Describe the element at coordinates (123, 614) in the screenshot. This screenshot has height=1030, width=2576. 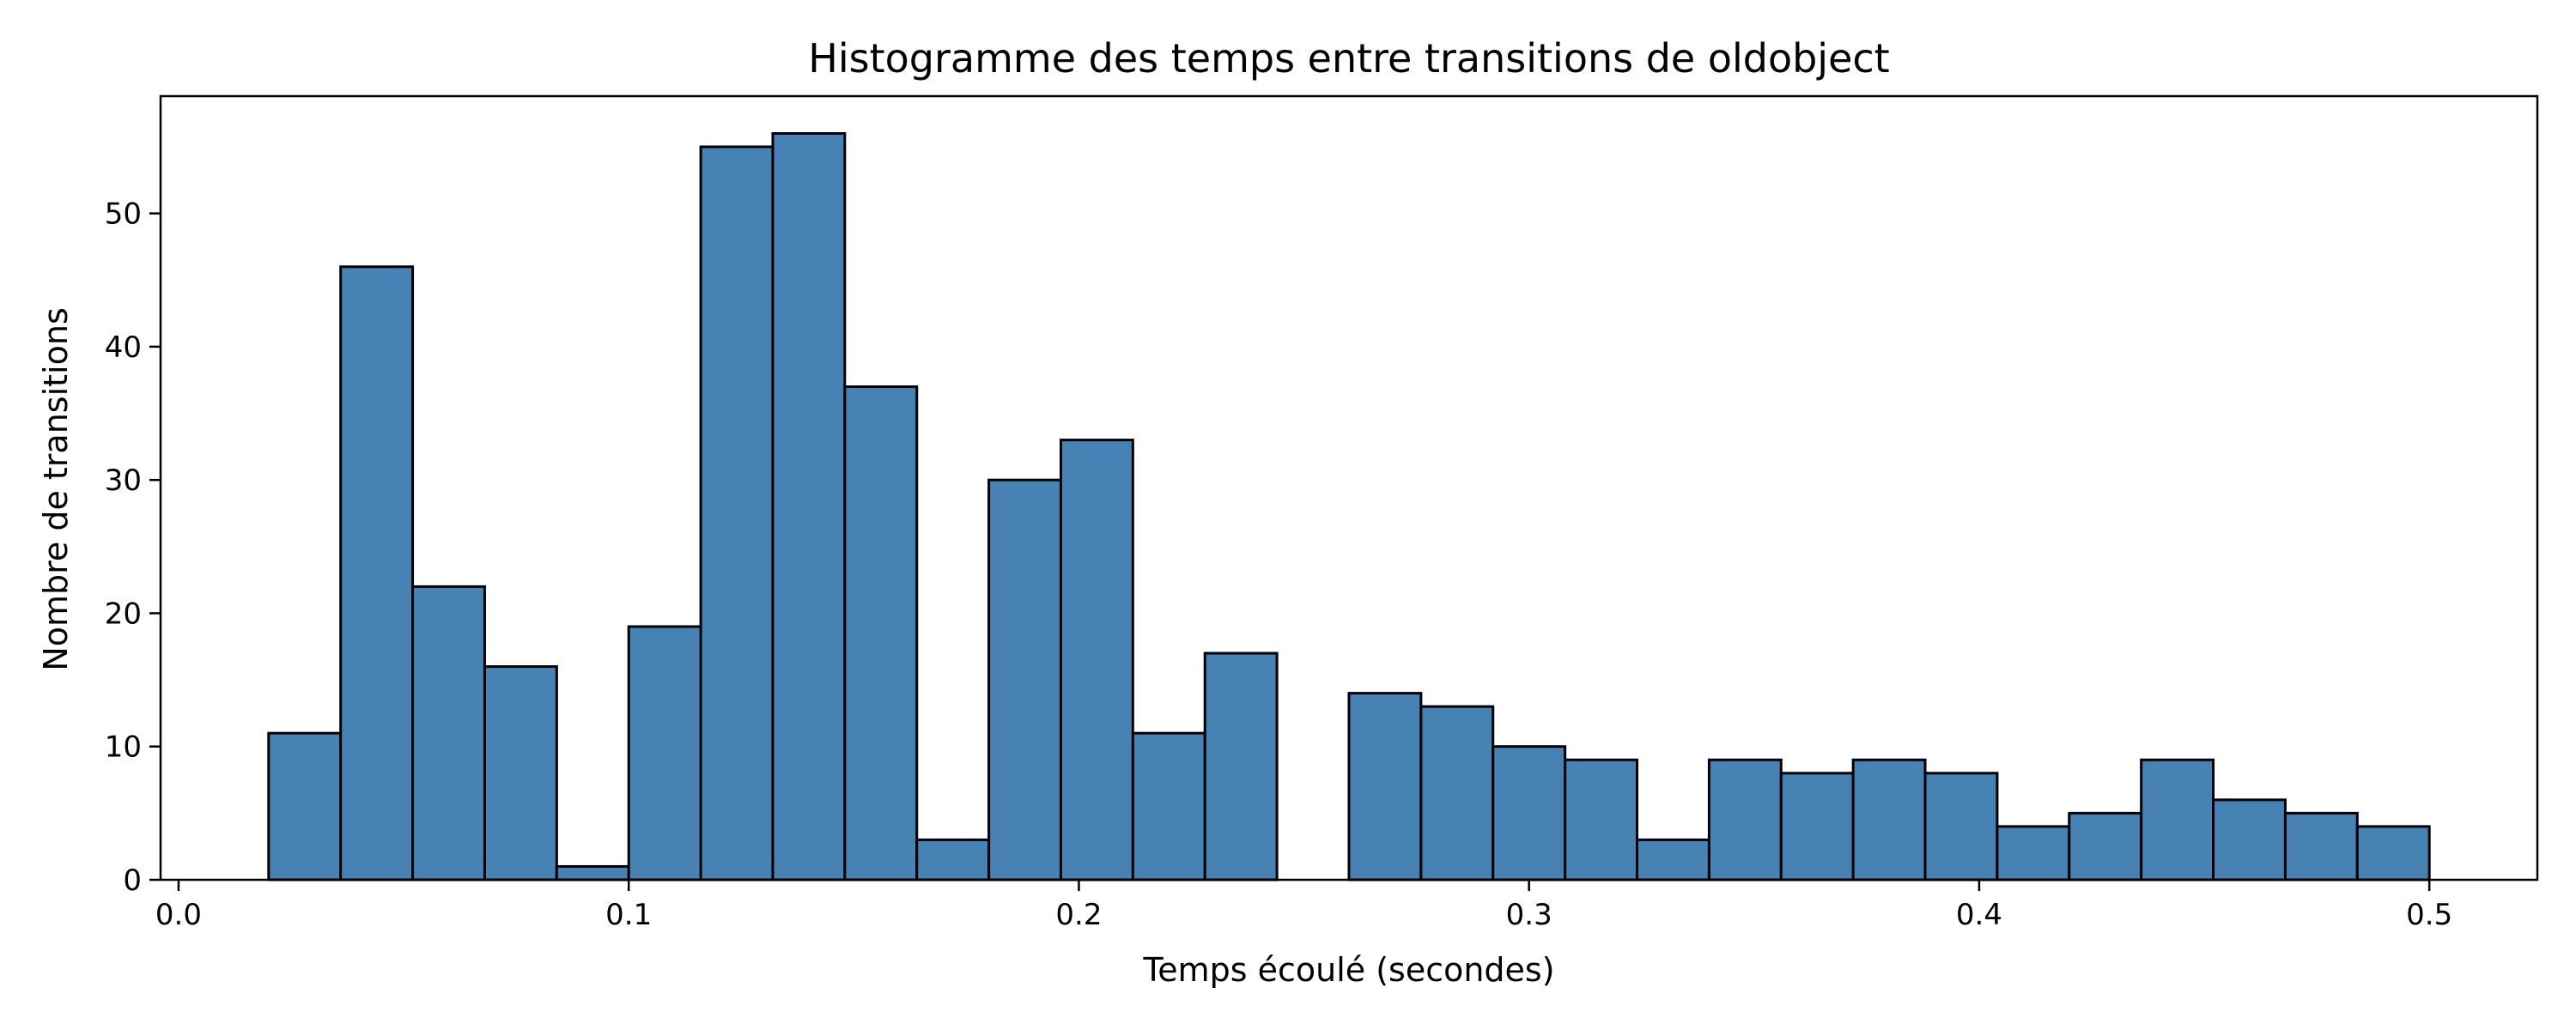
I see `y-tick-label: 20` at that location.